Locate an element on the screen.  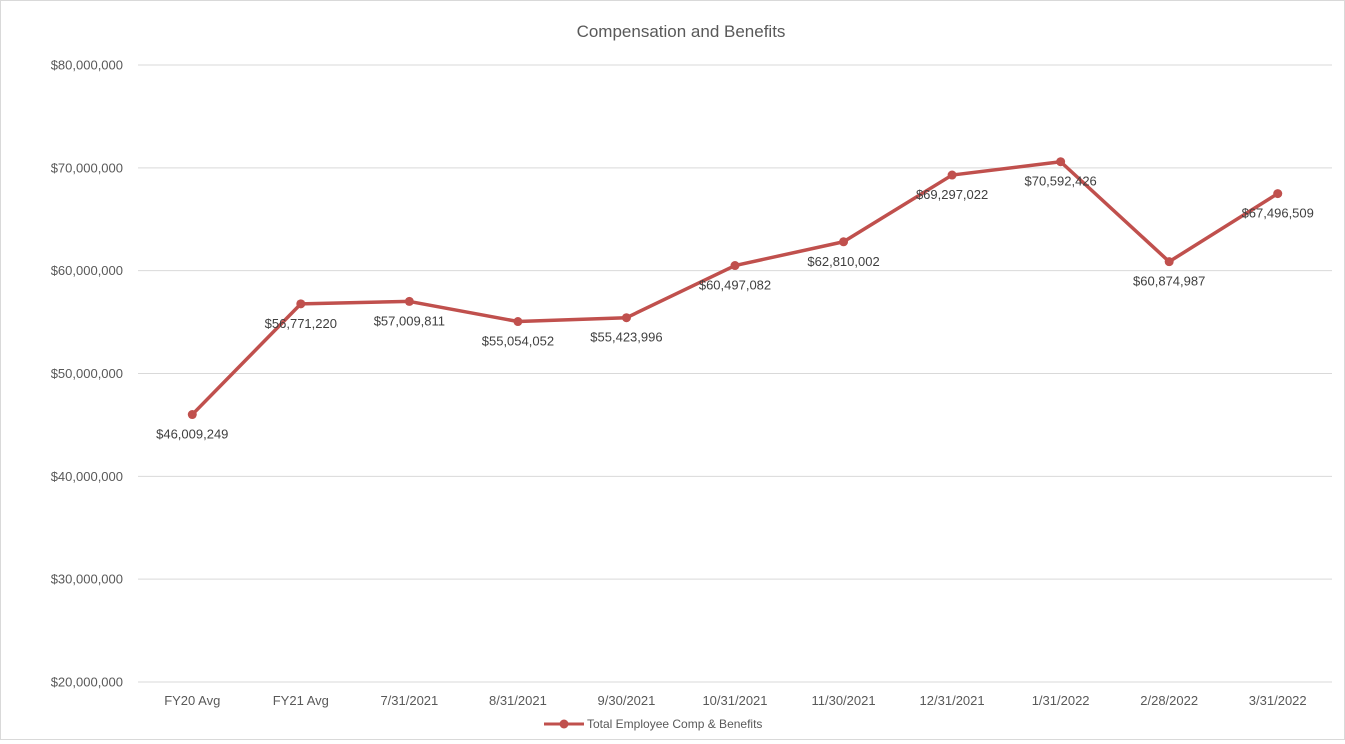
data-label: $57,009,811 is located at coordinates (409, 320).